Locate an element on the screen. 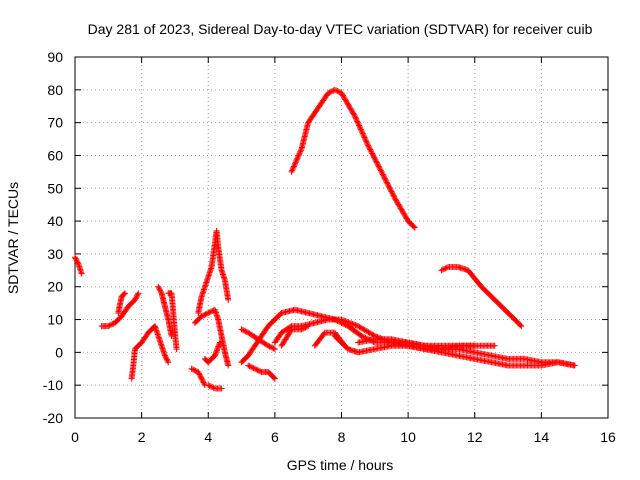 This screenshot has width=640, height=480. x-axis-label: GPS time / hours is located at coordinates (340, 465).